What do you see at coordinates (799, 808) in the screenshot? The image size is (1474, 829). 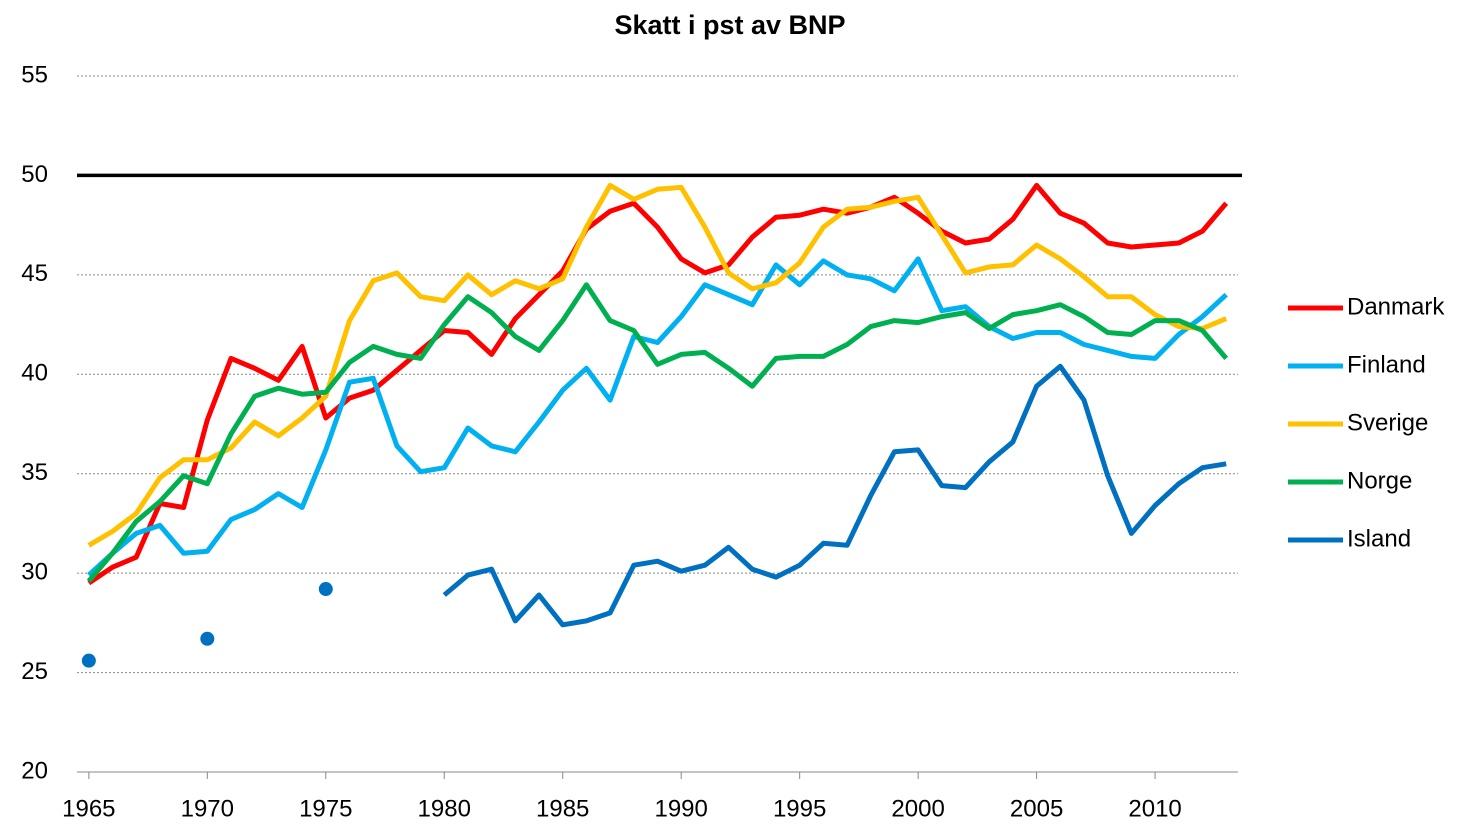 I see `x-tick-label: 1995` at bounding box center [799, 808].